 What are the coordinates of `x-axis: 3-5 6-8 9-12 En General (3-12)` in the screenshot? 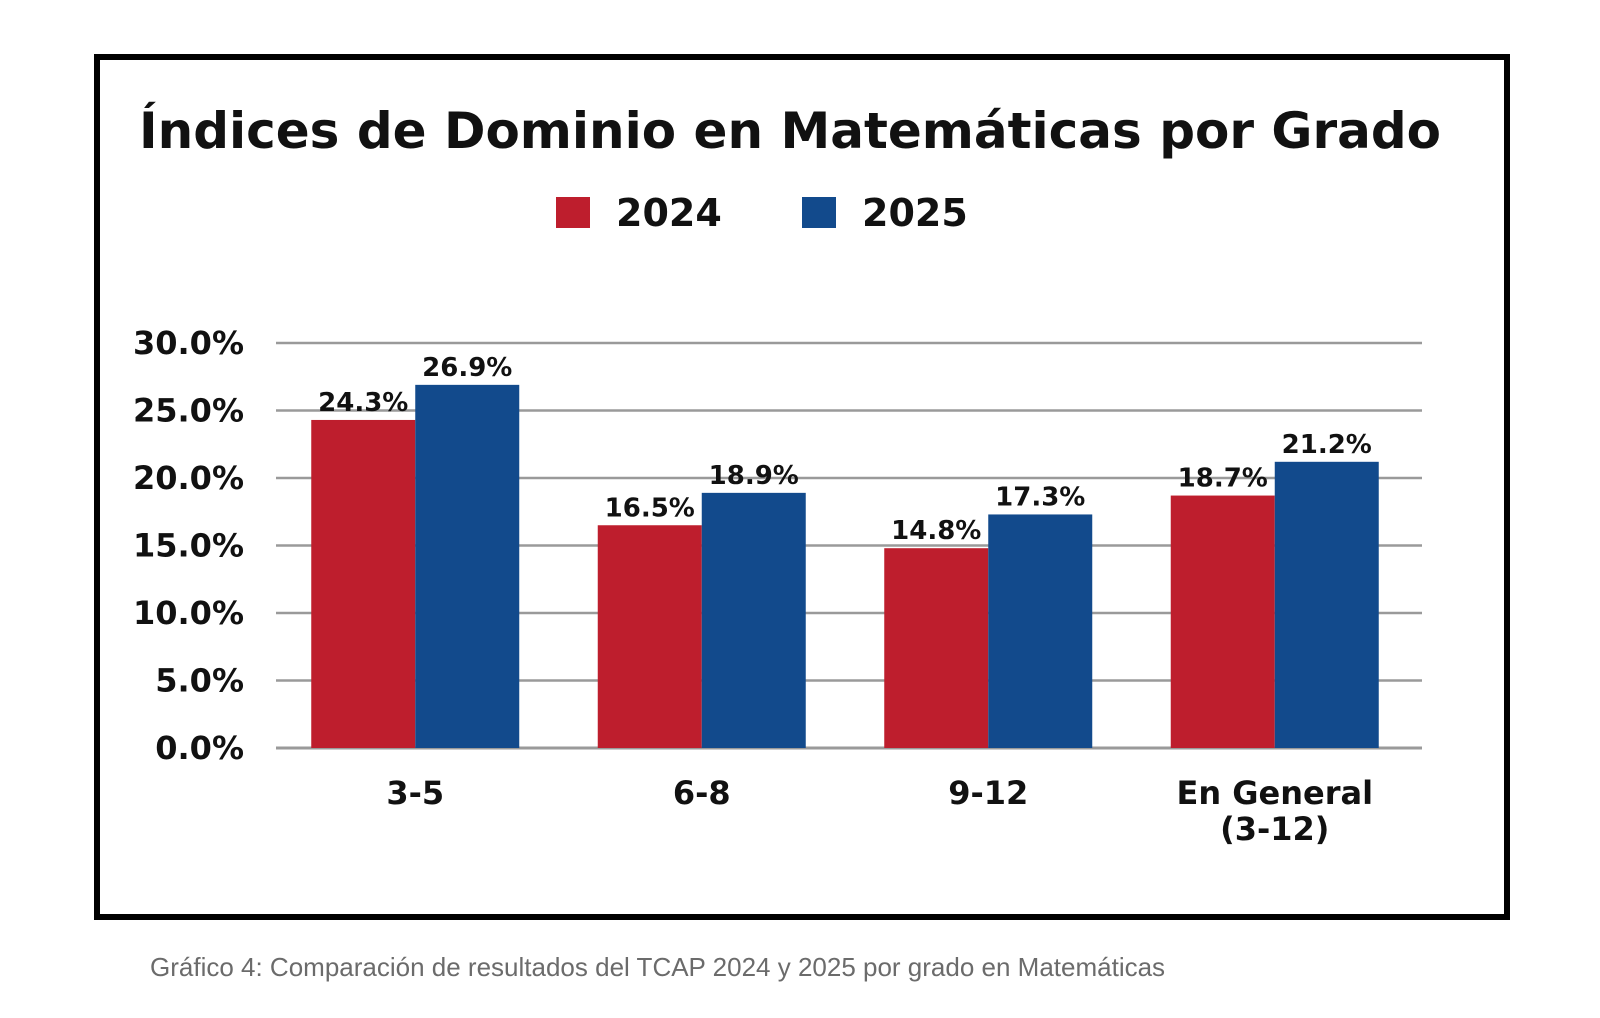 It's located at (879, 811).